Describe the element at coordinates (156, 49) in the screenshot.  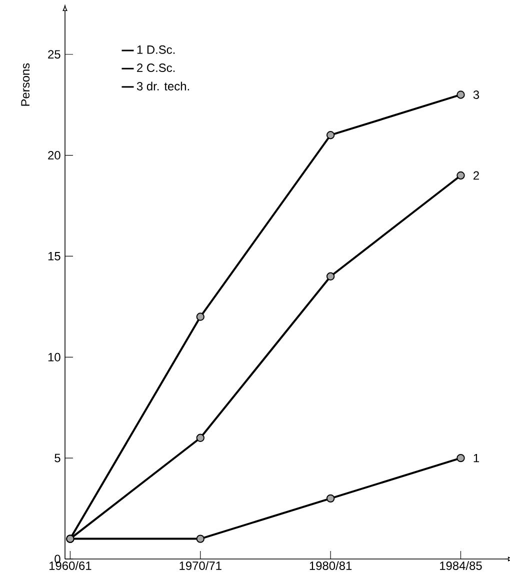
I see `legend-label: 1 D.Sc.` at that location.